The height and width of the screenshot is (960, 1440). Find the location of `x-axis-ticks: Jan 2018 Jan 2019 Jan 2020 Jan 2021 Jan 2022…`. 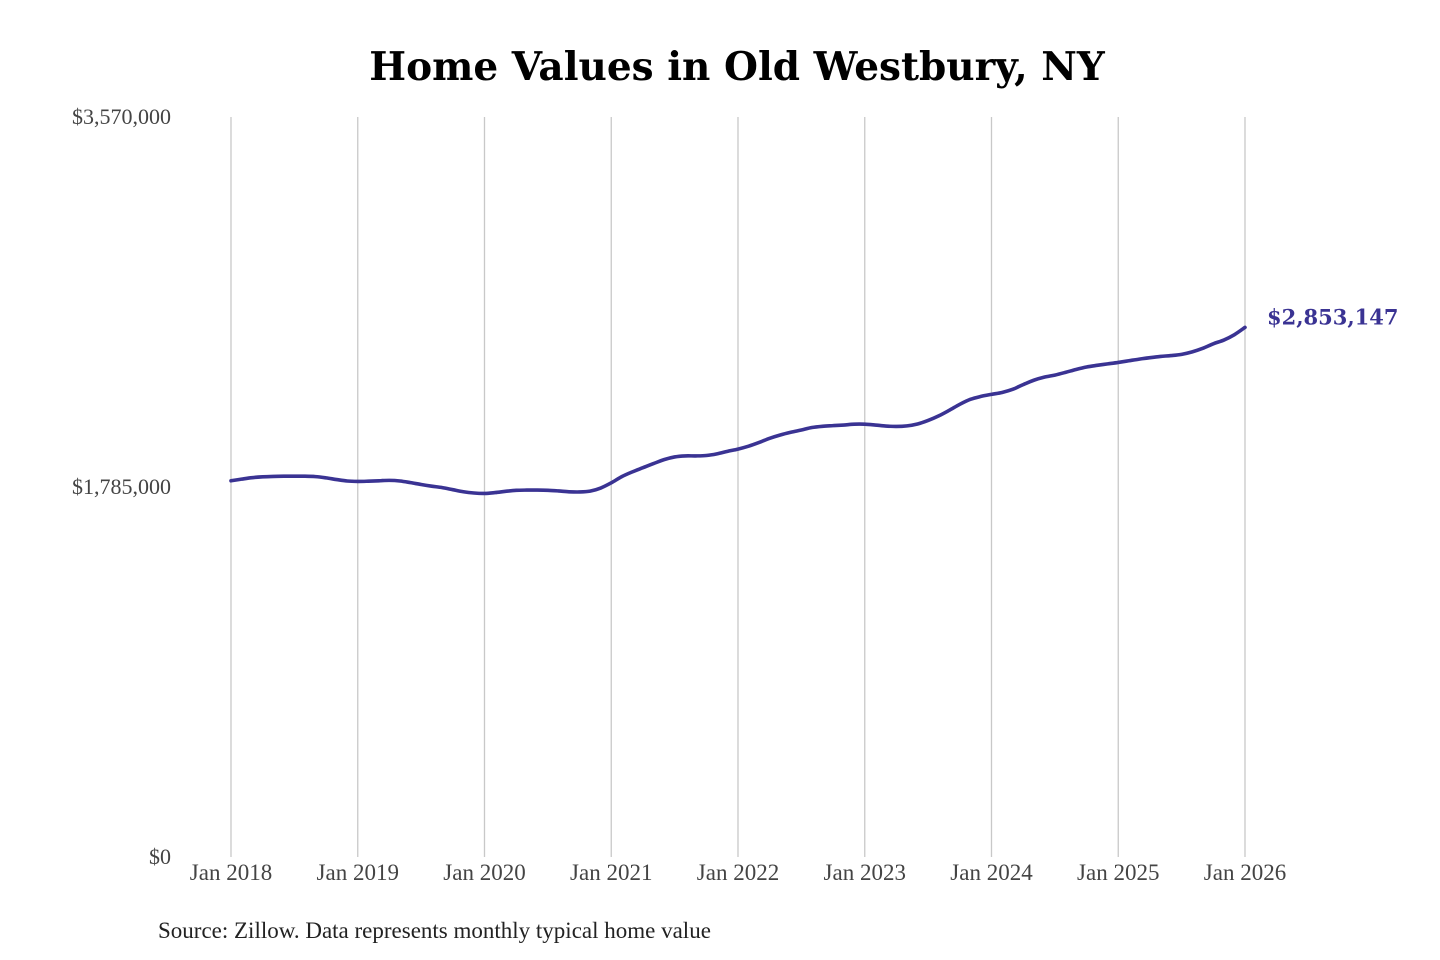

x-axis-ticks: Jan 2018 Jan 2019 Jan 2020 Jan 2021 Jan 2022… is located at coordinates (738, 872).